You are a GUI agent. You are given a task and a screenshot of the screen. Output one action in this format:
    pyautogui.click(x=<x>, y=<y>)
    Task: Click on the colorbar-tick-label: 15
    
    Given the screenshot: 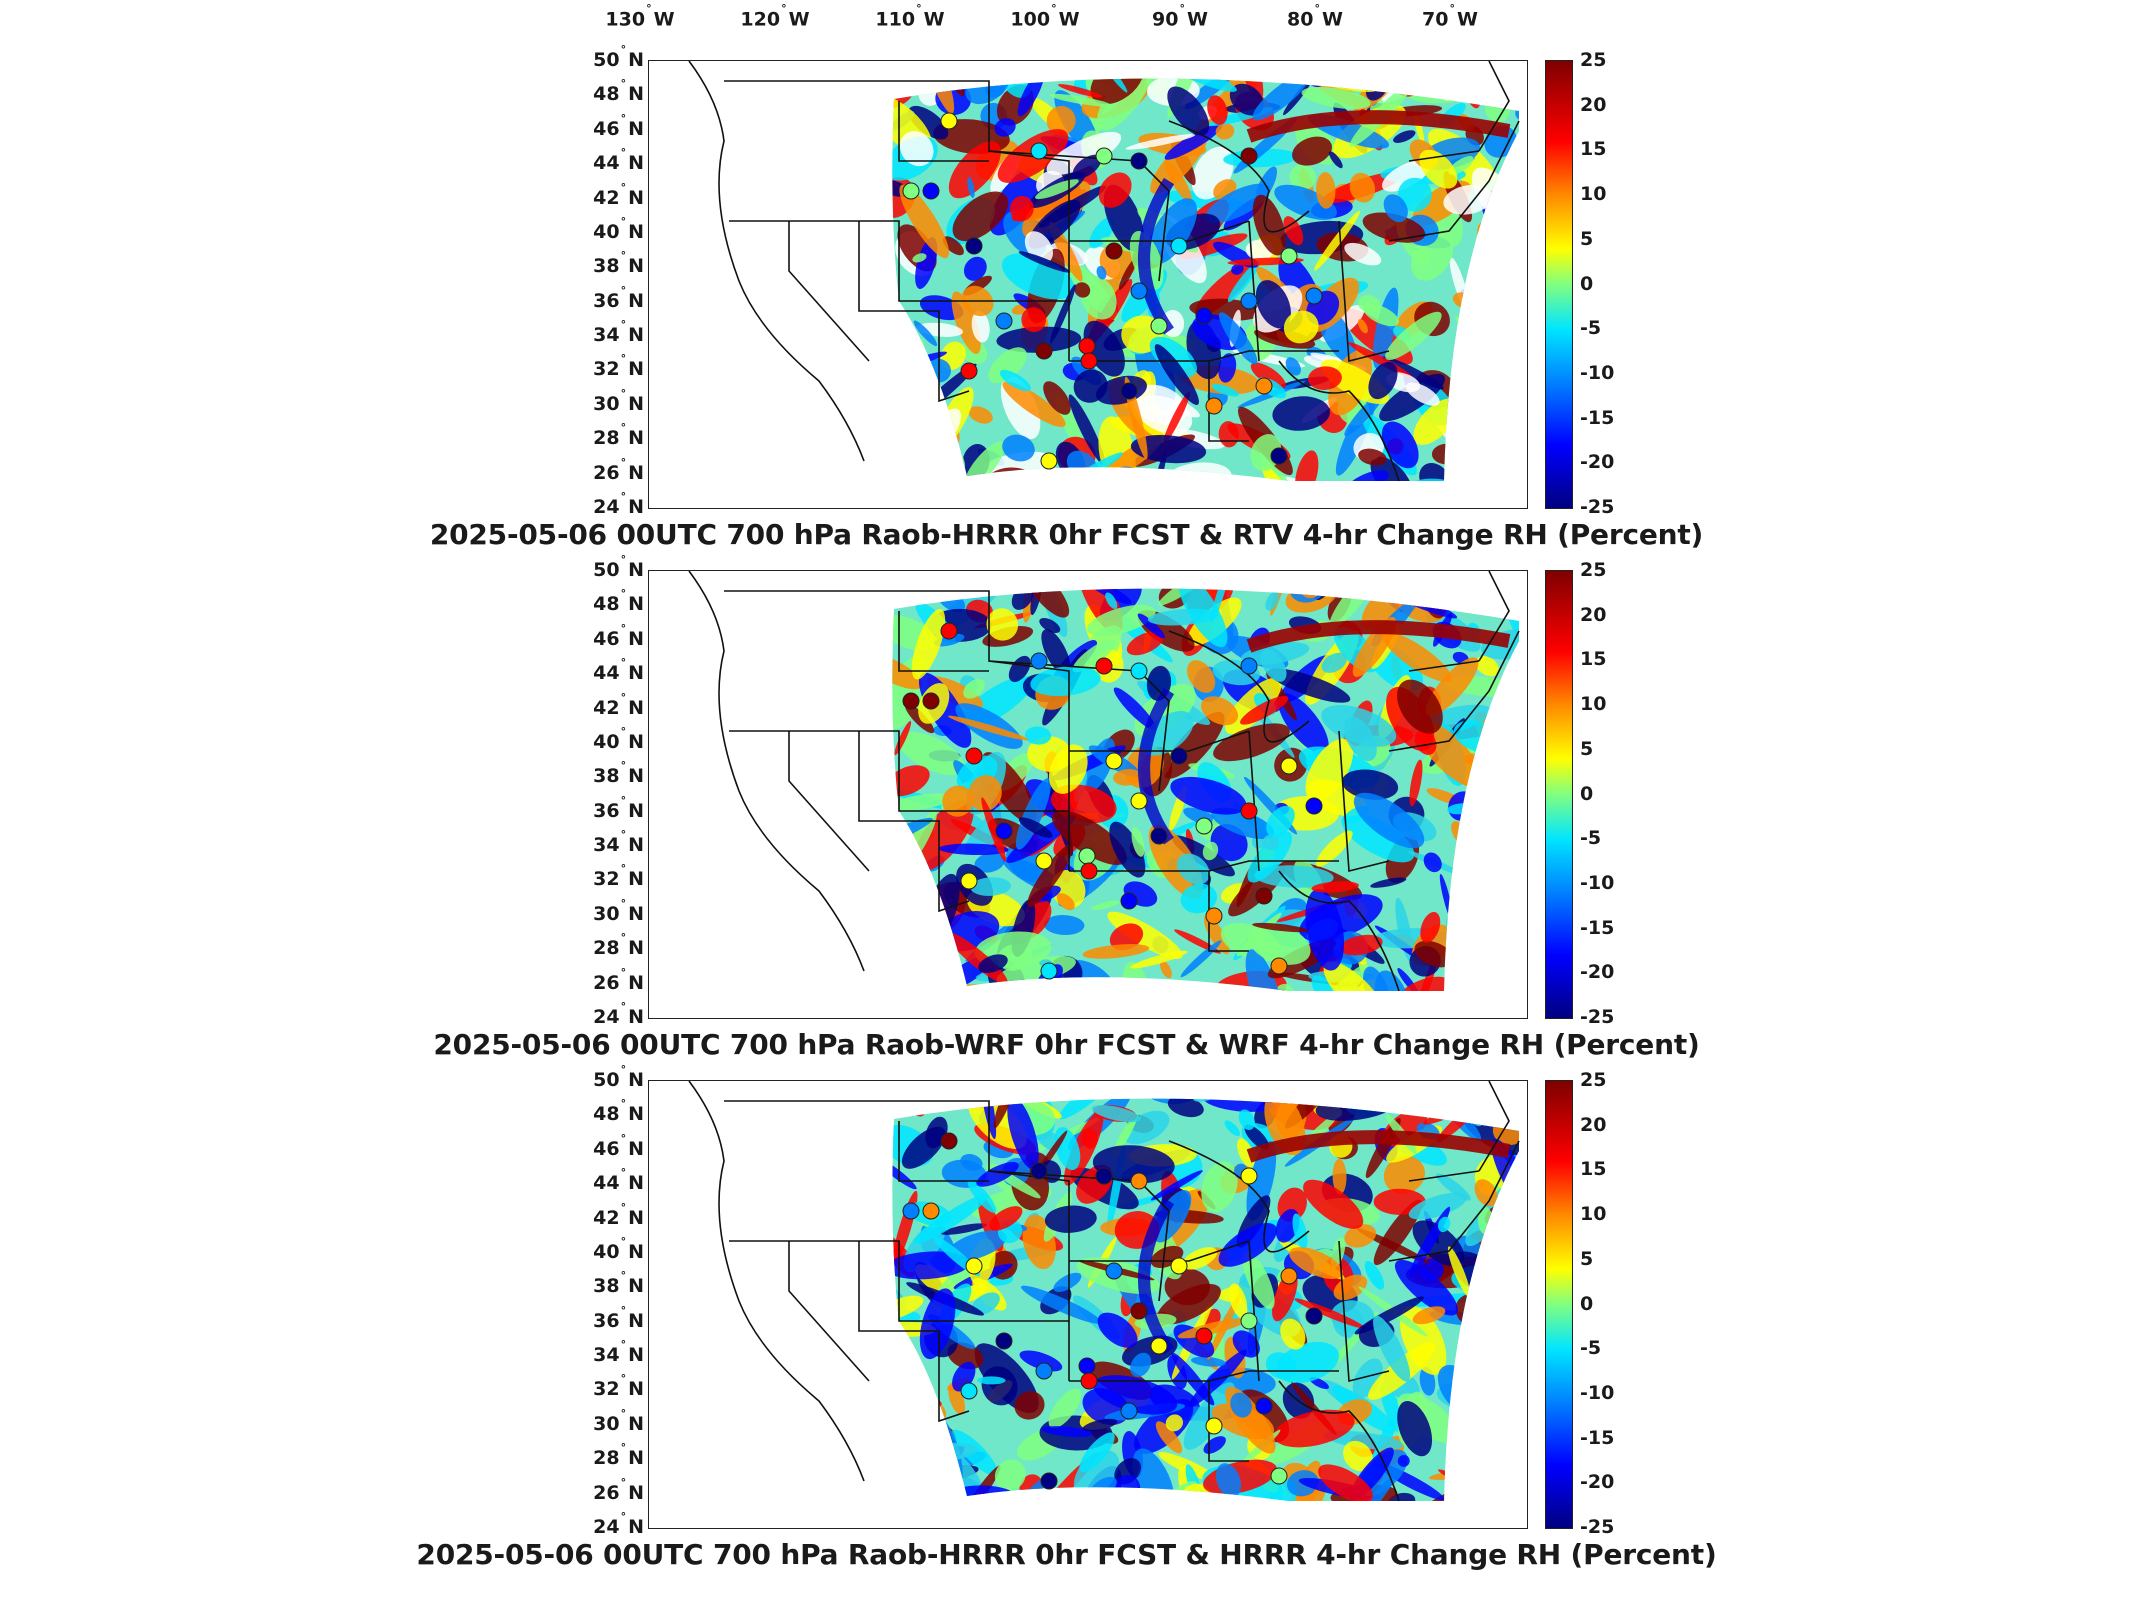 What is the action you would take?
    pyautogui.click(x=1593, y=149)
    